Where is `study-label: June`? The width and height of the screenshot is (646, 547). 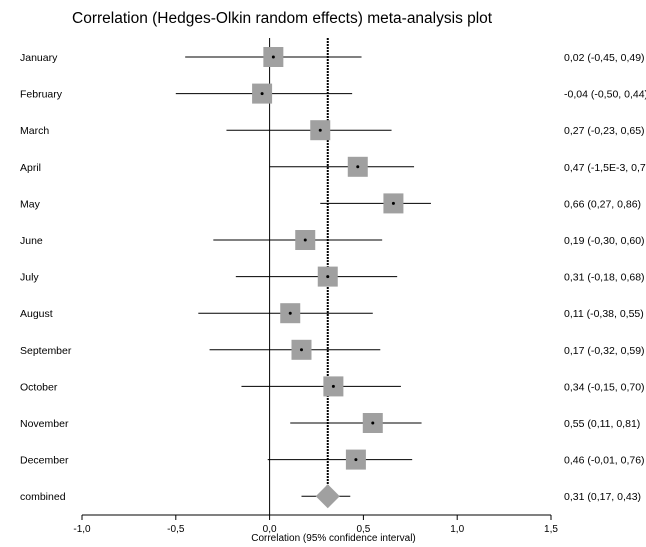 study-label: June is located at coordinates (31, 241).